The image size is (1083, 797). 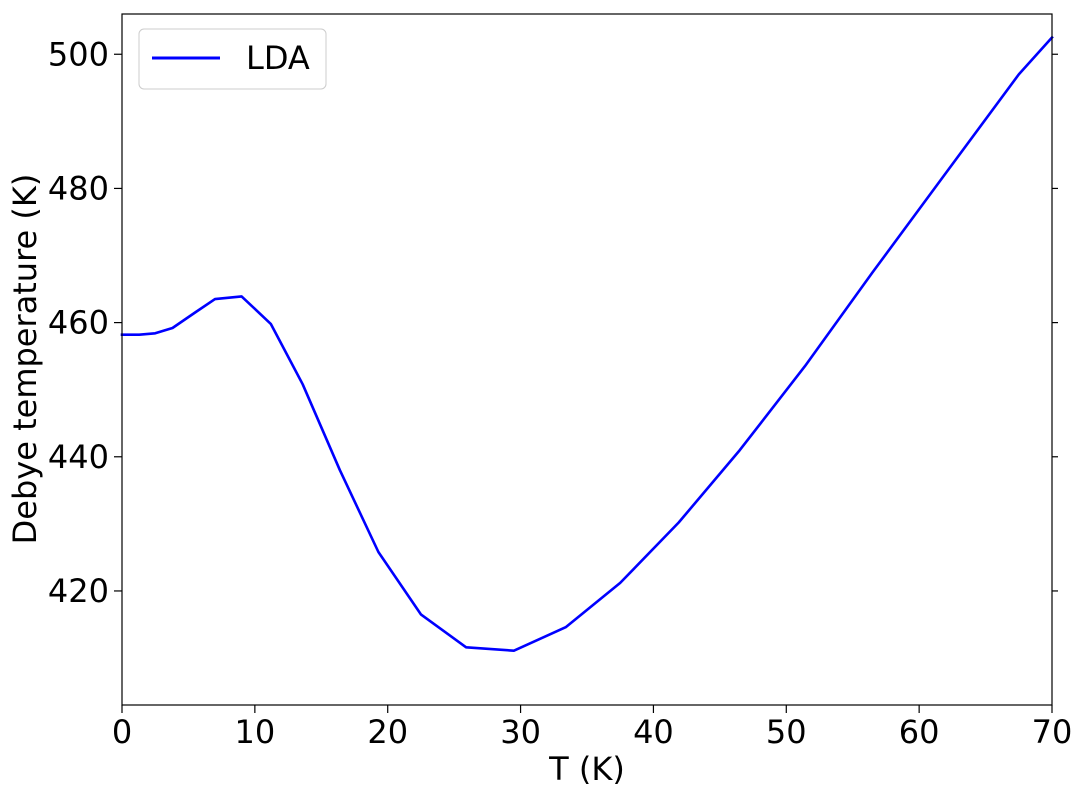 I want to click on y-axis-label: Debye temperature (K), so click(x=25, y=359).